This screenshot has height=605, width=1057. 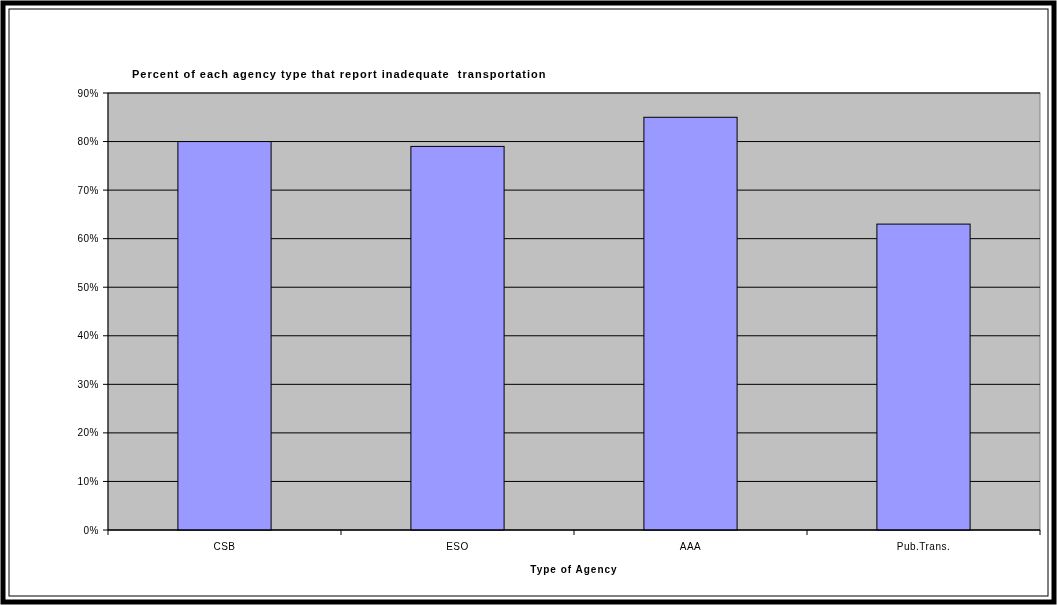 I want to click on y-tick-label: 50%, so click(x=88, y=287).